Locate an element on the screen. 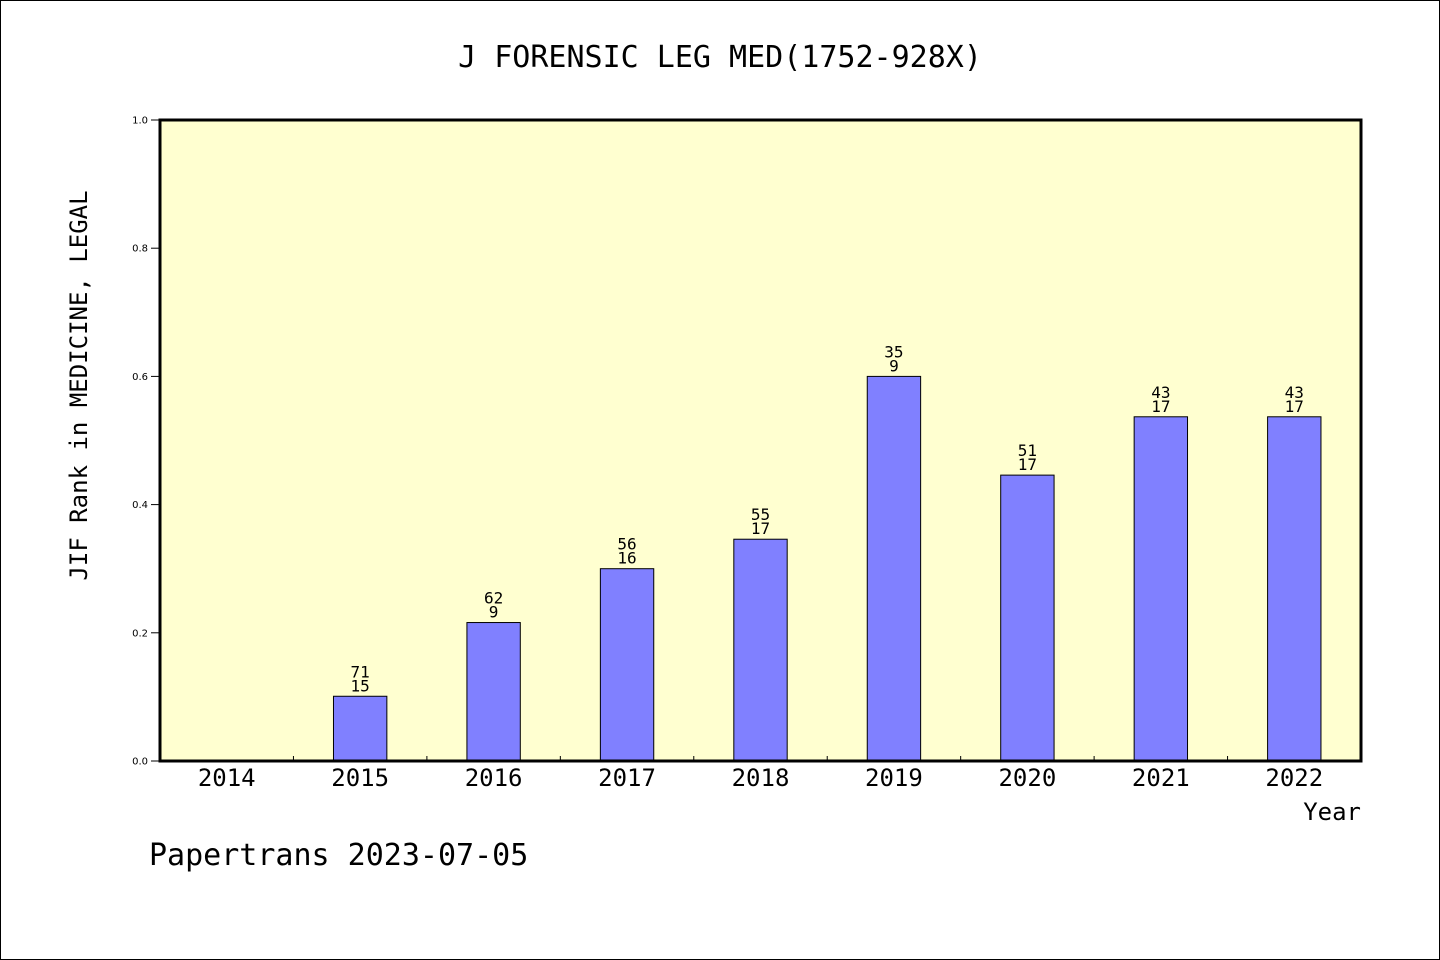 This screenshot has width=1440, height=960. bar-label-top: 35 is located at coordinates (893, 351).